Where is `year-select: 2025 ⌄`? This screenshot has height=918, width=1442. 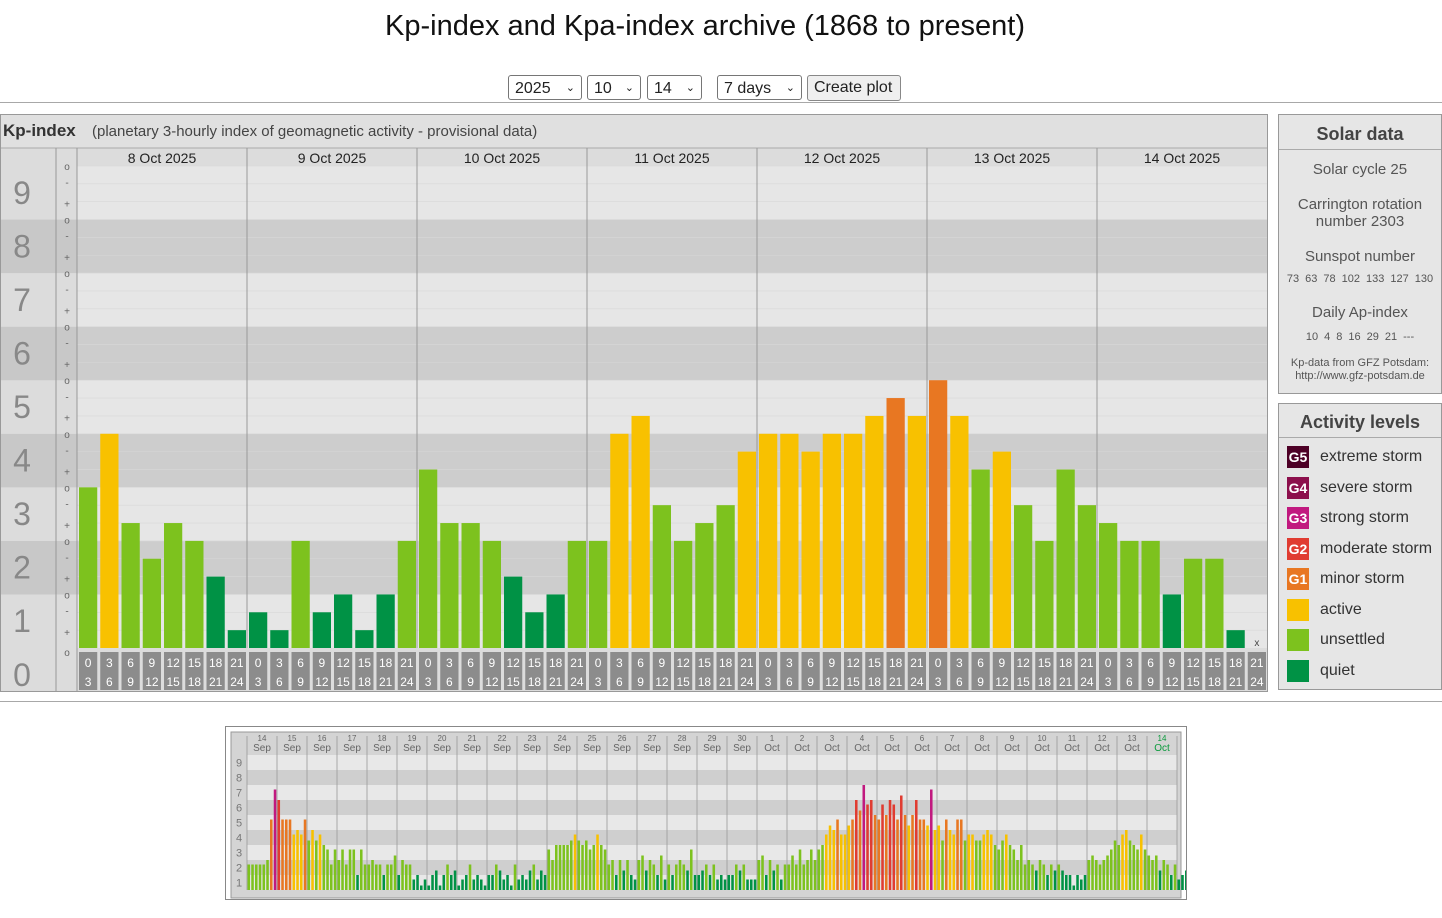
year-select: 2025 ⌄ is located at coordinates (545, 87).